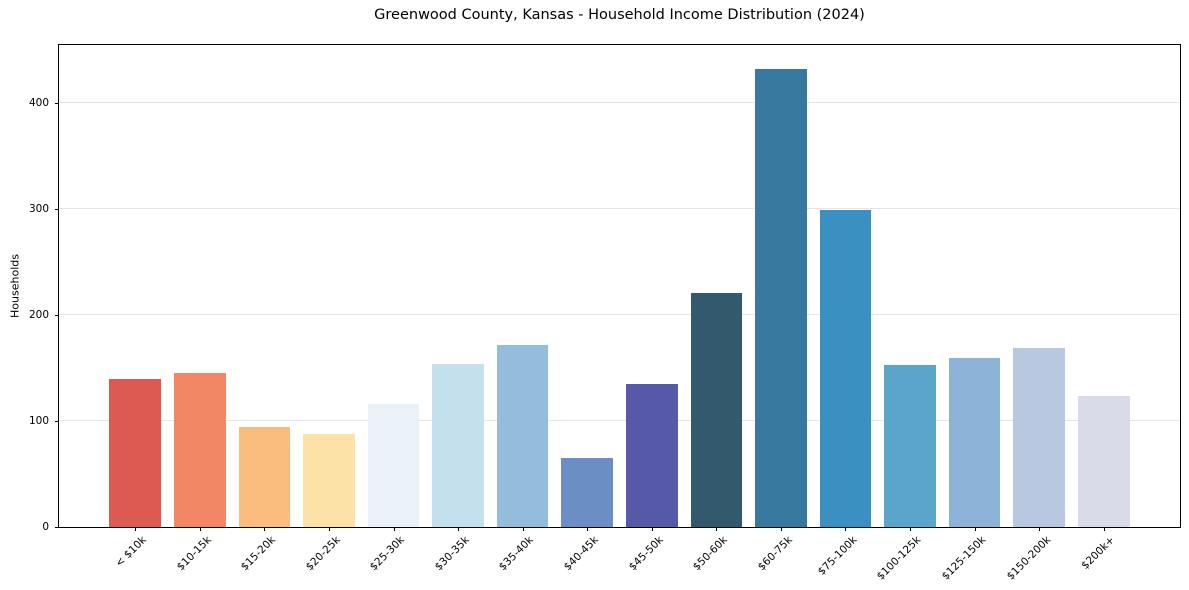 Image resolution: width=1189 pixels, height=590 pixels. I want to click on bar-$125-150k, so click(974, 442).